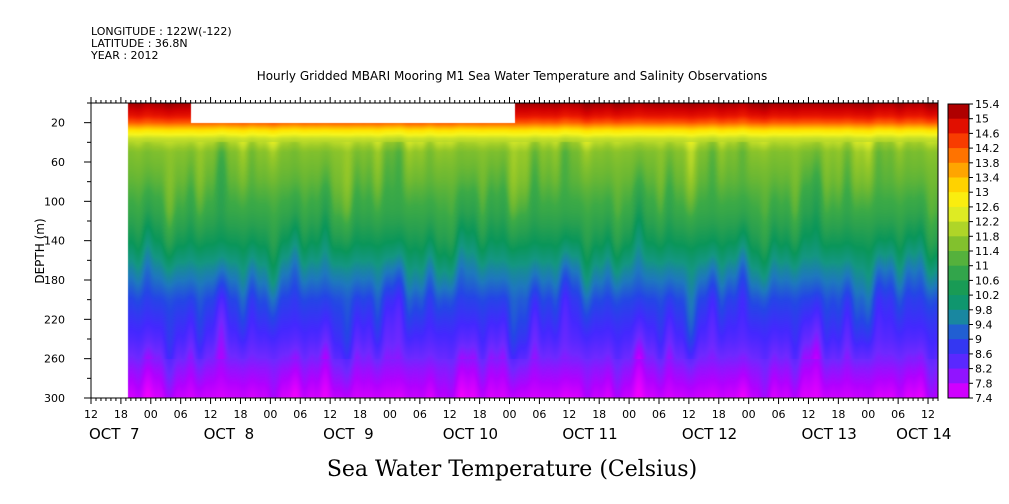  Describe the element at coordinates (124, 55) in the screenshot. I see `year-label: YEAR : 2012` at that location.